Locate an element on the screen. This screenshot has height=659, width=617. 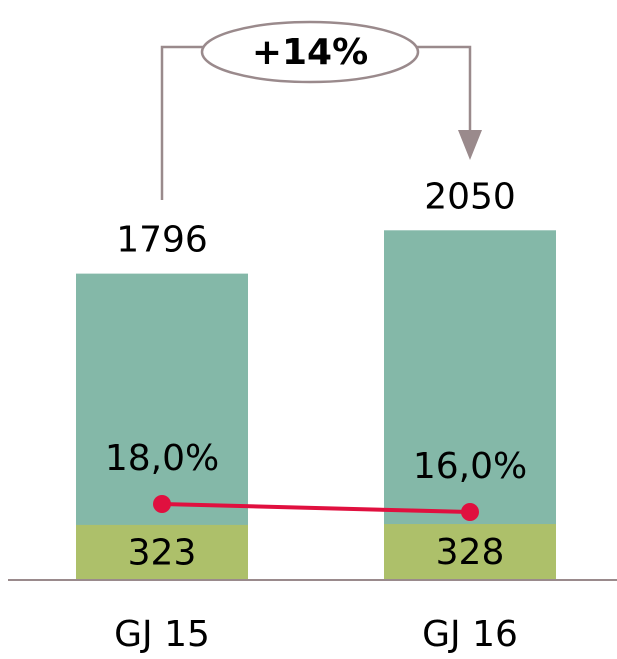
growth-annotation: +14% is located at coordinates (321, 110).